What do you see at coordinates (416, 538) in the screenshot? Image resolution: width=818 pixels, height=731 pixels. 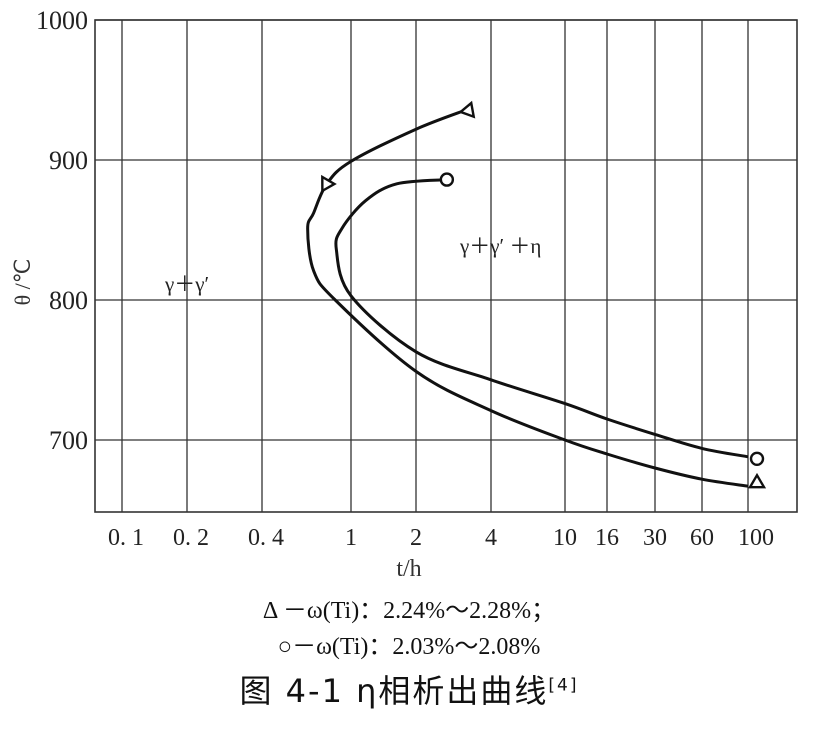 I see `x-tick-label: 2` at bounding box center [416, 538].